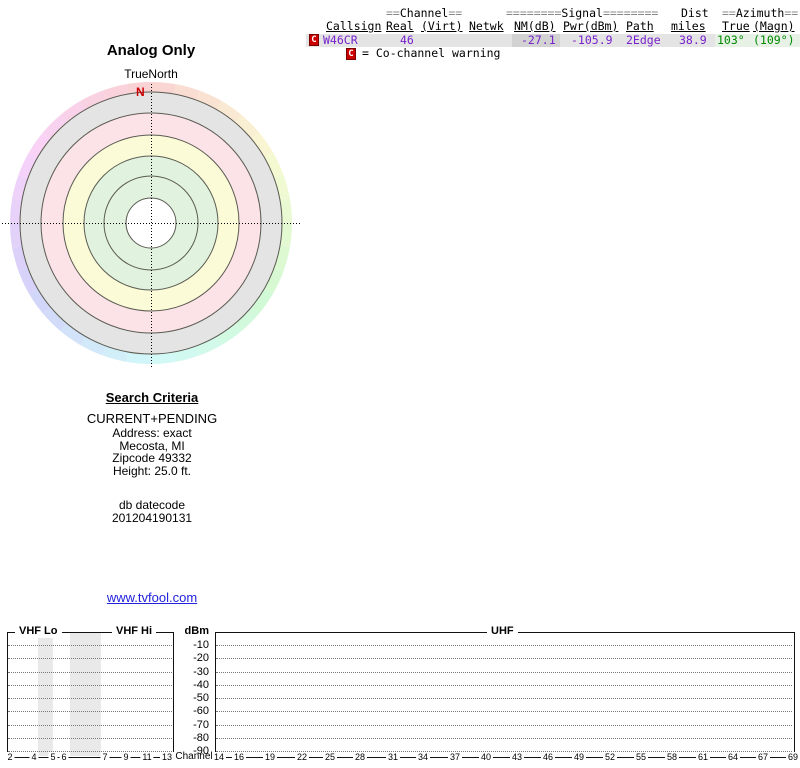  What do you see at coordinates (201, 725) in the screenshot?
I see `dbm-tick-label: -70` at bounding box center [201, 725].